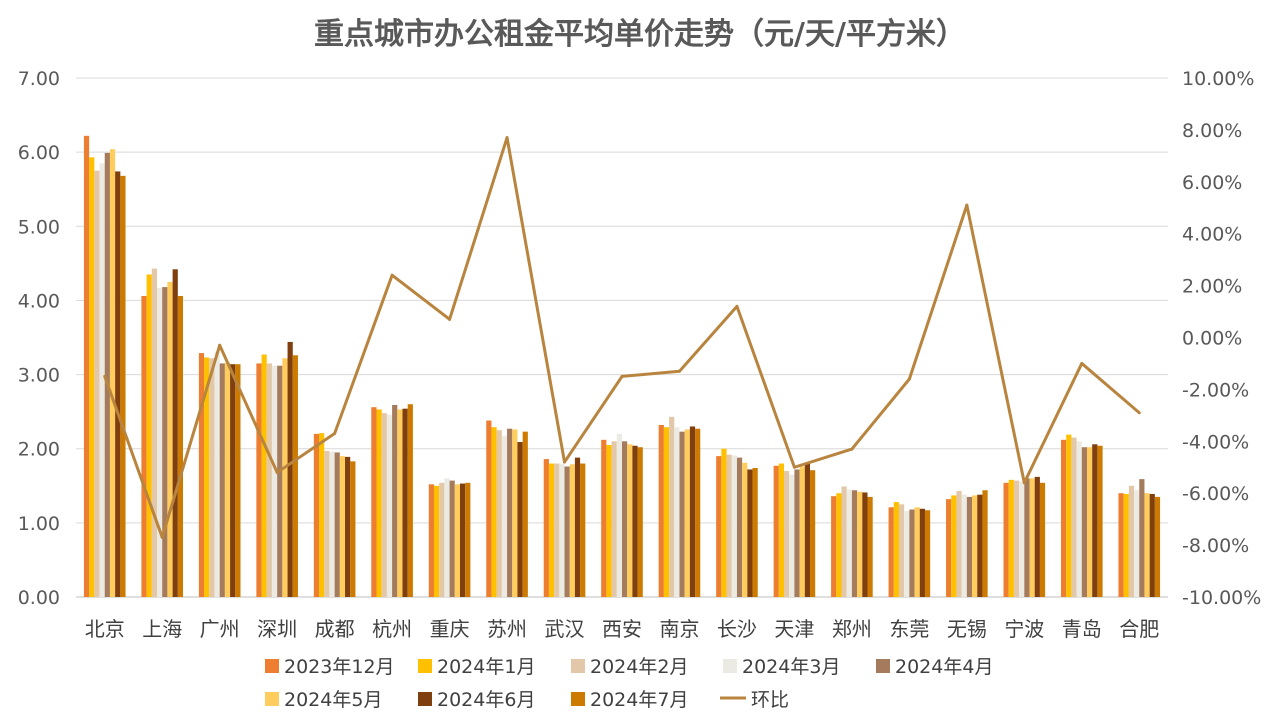 The image size is (1280, 724). What do you see at coordinates (1215, 390) in the screenshot?
I see `right-tick-label: -2.00%` at bounding box center [1215, 390].